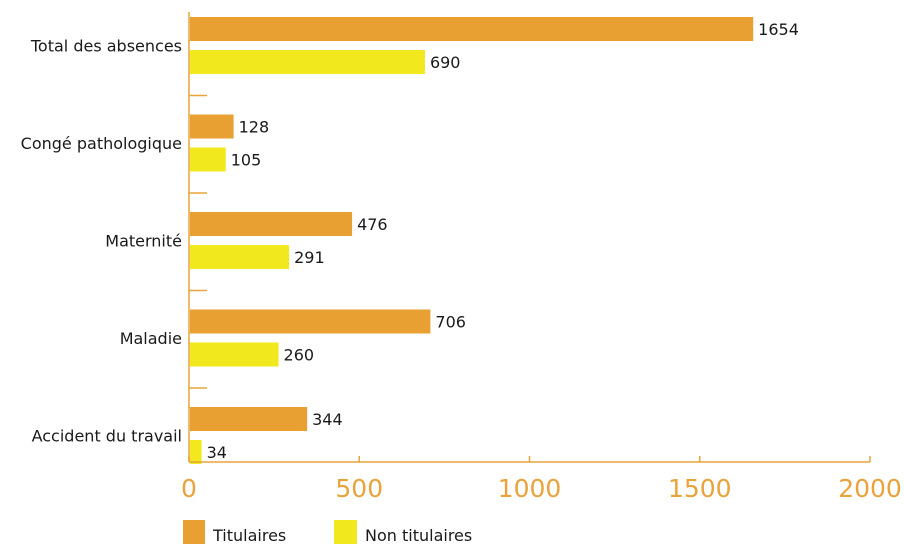  What do you see at coordinates (359, 488) in the screenshot?
I see `x-tick-label: 500` at bounding box center [359, 488].